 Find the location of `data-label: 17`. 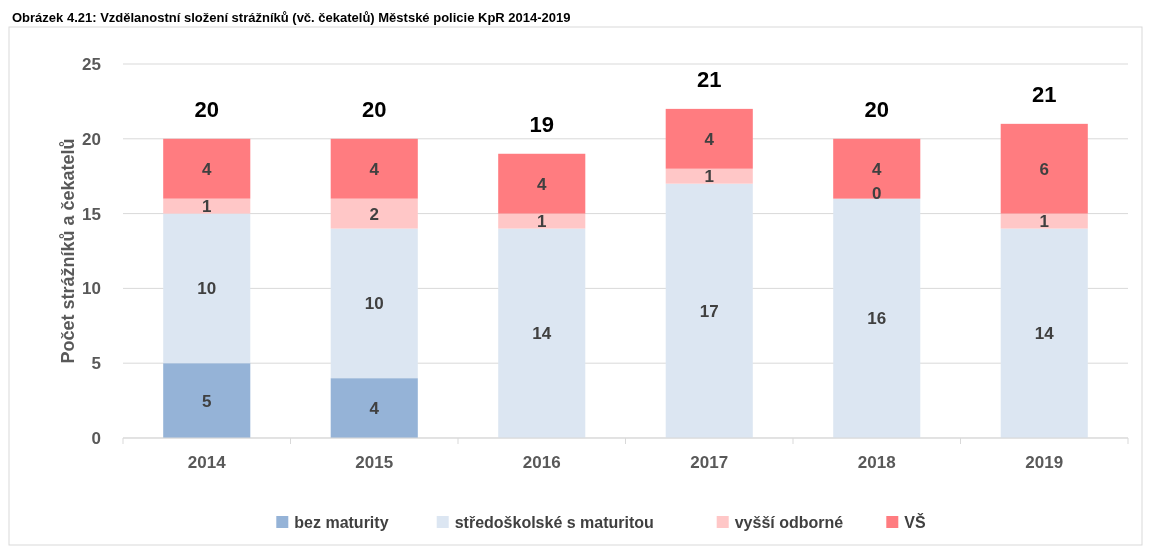

data-label: 17 is located at coordinates (709, 311).